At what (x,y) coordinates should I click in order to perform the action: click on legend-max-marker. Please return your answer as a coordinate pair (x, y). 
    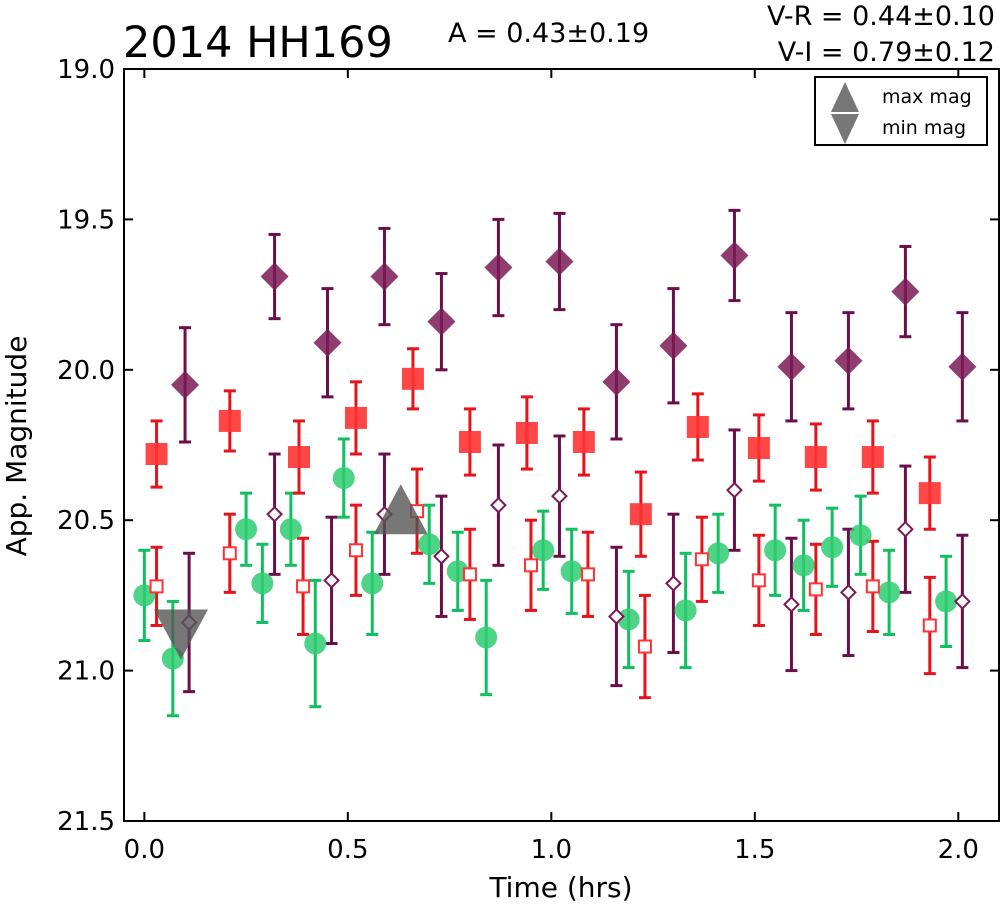
    Looking at the image, I should click on (845, 97).